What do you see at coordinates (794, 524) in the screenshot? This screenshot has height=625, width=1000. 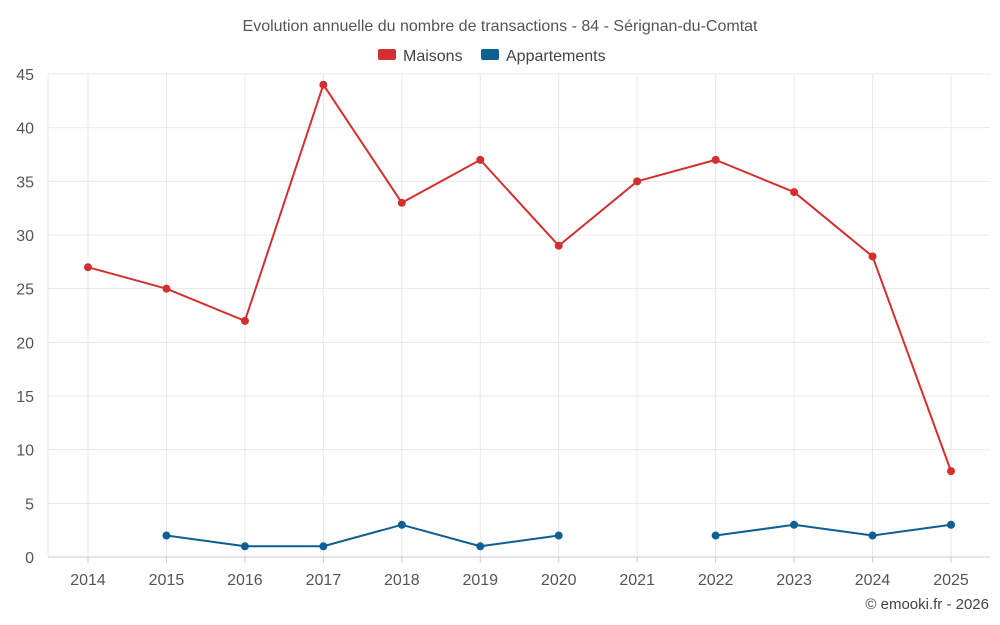 I see `data-point-appartements-2023` at bounding box center [794, 524].